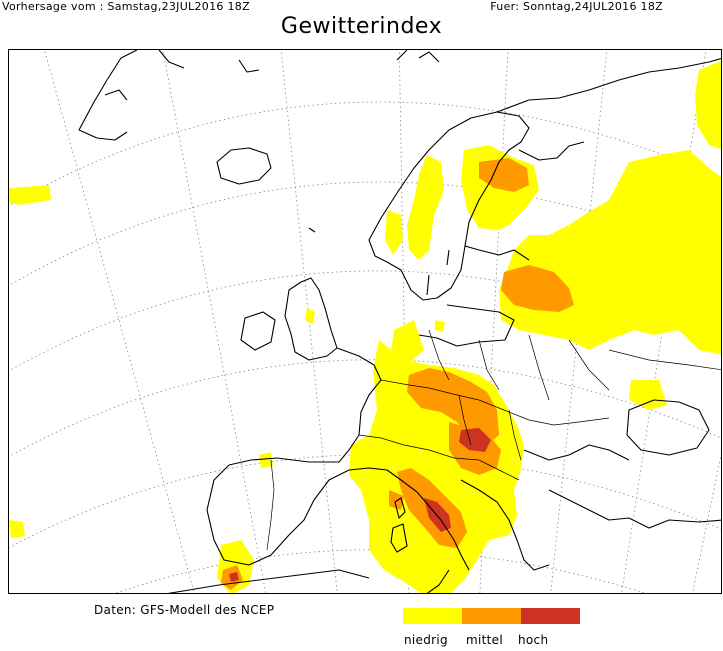  What do you see at coordinates (576, 6) in the screenshot?
I see `forecast-valid-label: Fuer: Sonntag,24JUL2016 18Z` at bounding box center [576, 6].